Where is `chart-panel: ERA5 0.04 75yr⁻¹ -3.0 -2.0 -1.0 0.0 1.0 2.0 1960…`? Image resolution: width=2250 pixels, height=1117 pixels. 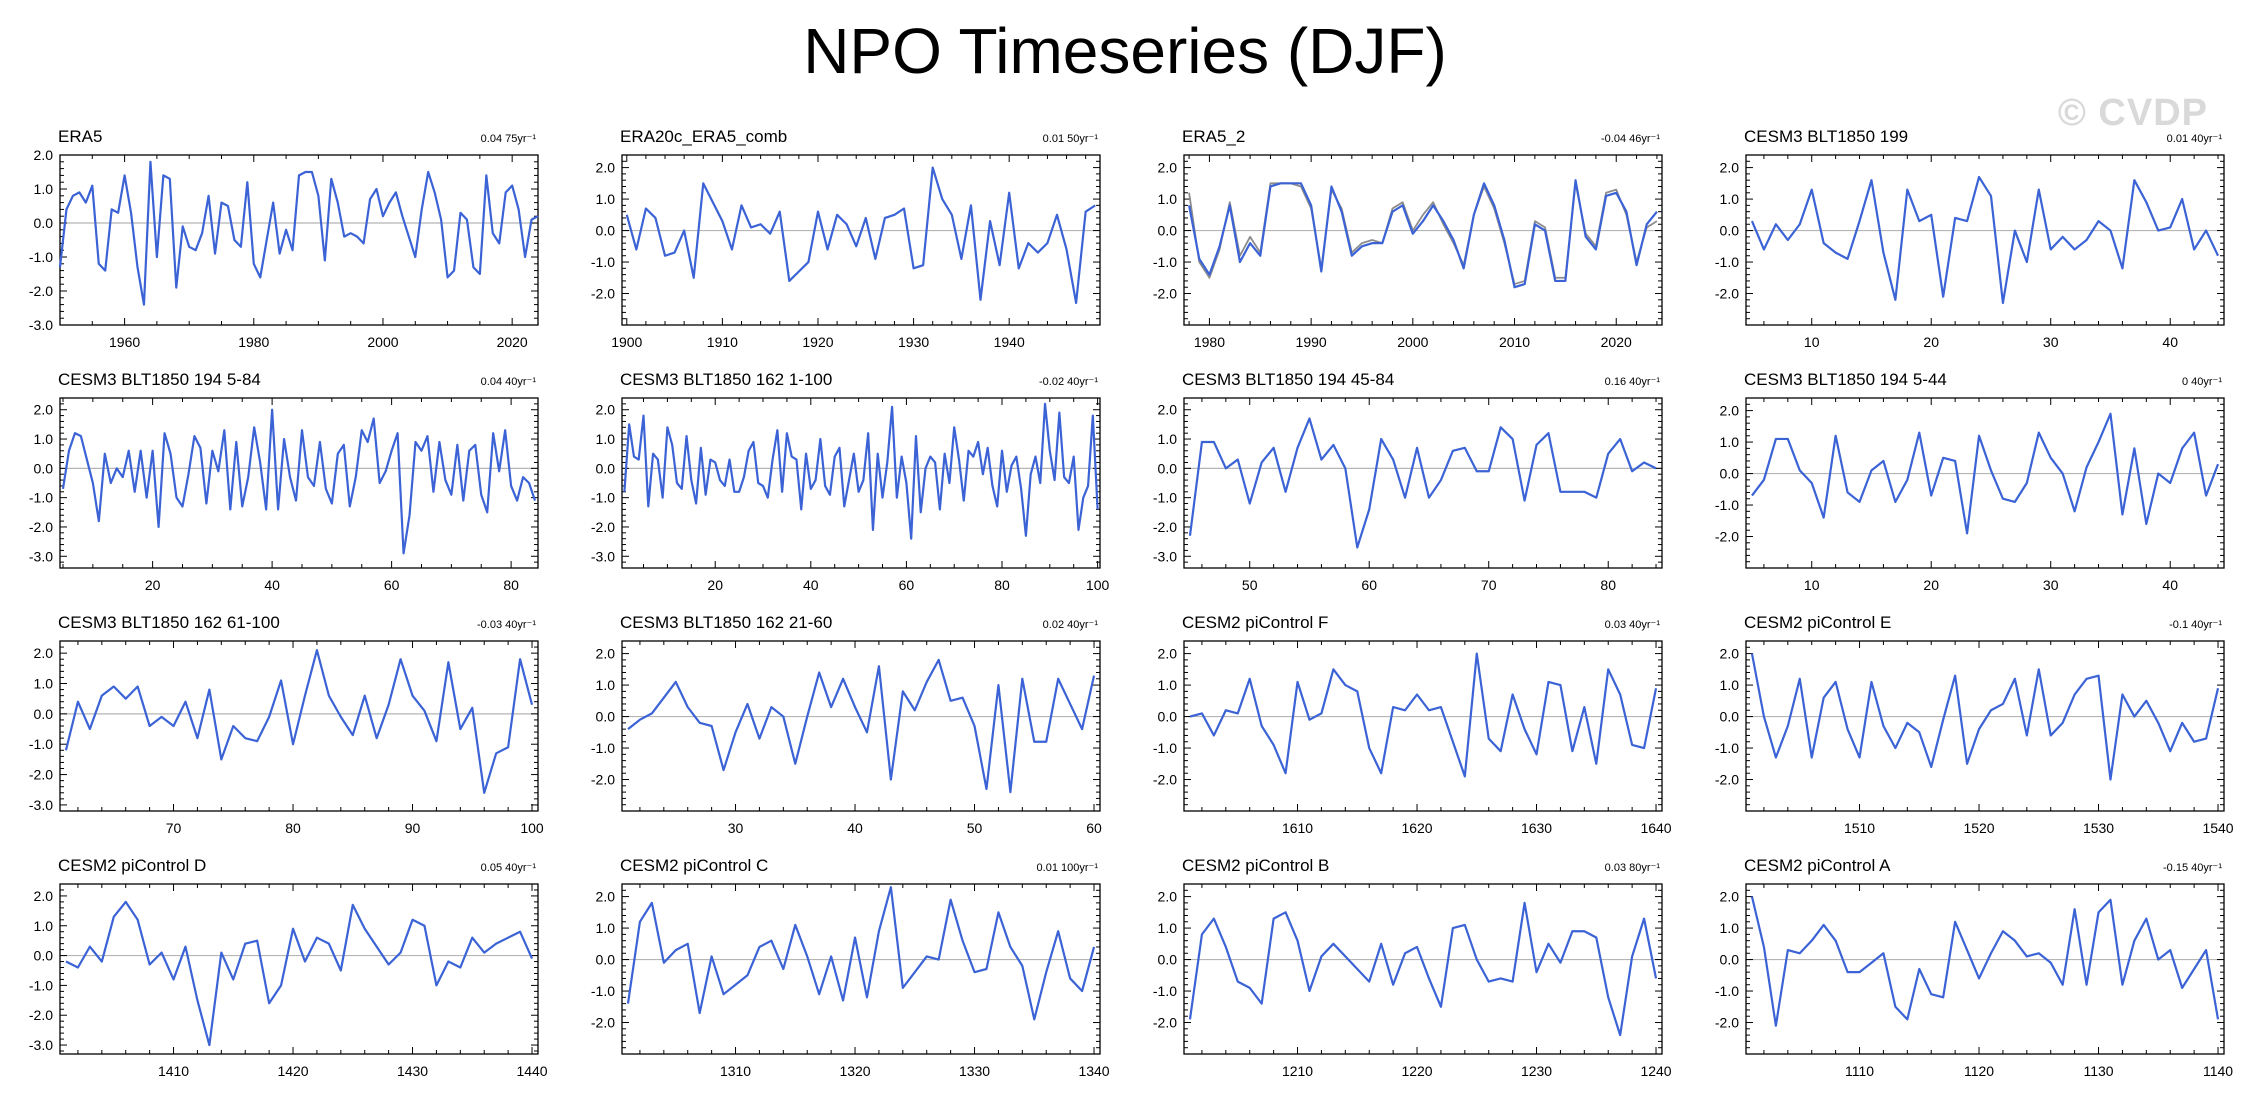 chart-panel: ERA5 0.04 75yr⁻¹ -3.0 -2.0 -1.0 0.0 1.0 2.0 1960… is located at coordinates (284, 238).